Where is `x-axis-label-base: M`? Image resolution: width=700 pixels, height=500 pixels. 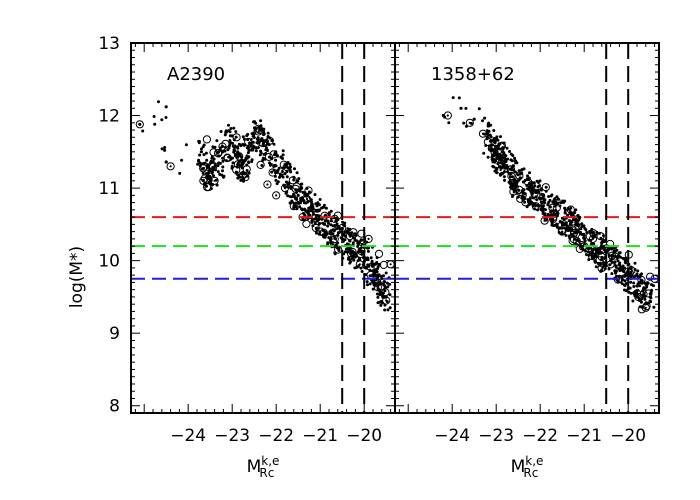 x-axis-label-base: M is located at coordinates (518, 467).